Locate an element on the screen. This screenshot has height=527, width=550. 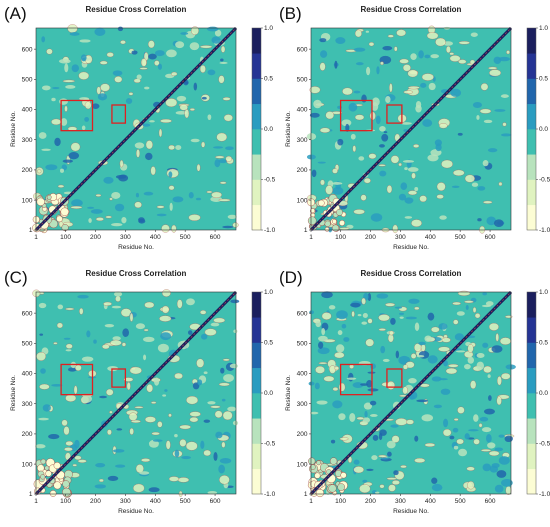
chart-title: Residue Cross Correlation is located at coordinates (136, 273).